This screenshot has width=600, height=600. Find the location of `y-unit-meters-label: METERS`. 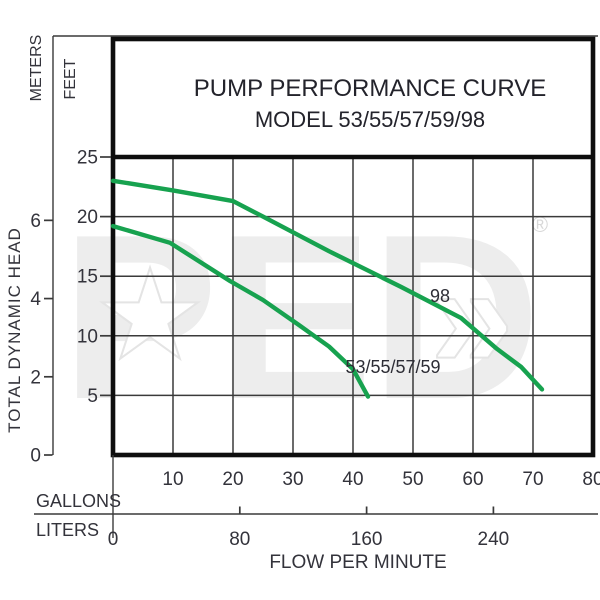

y-unit-meters-label: METERS is located at coordinates (36, 68).